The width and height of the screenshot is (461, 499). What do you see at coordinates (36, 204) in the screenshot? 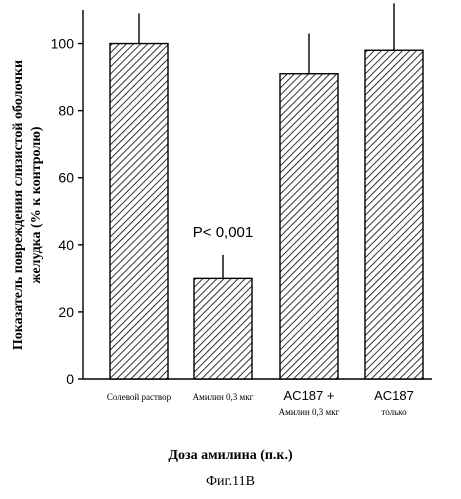
I see `y-axis-label: желудка (% к контролю)` at bounding box center [36, 204].